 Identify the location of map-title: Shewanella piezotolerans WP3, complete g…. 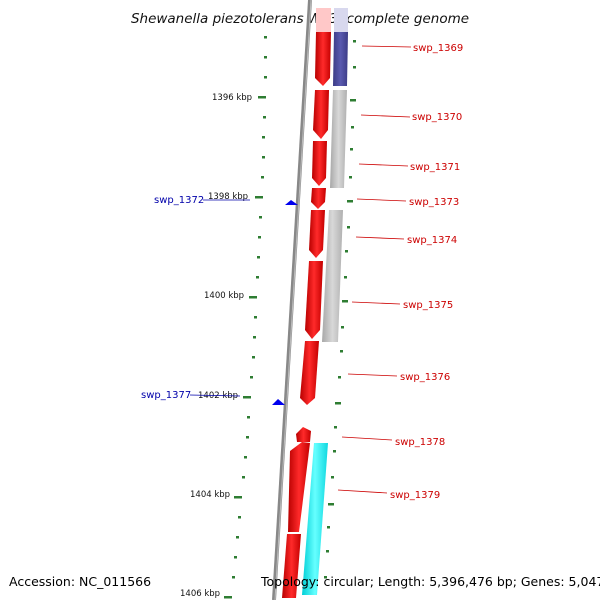
(300, 19).